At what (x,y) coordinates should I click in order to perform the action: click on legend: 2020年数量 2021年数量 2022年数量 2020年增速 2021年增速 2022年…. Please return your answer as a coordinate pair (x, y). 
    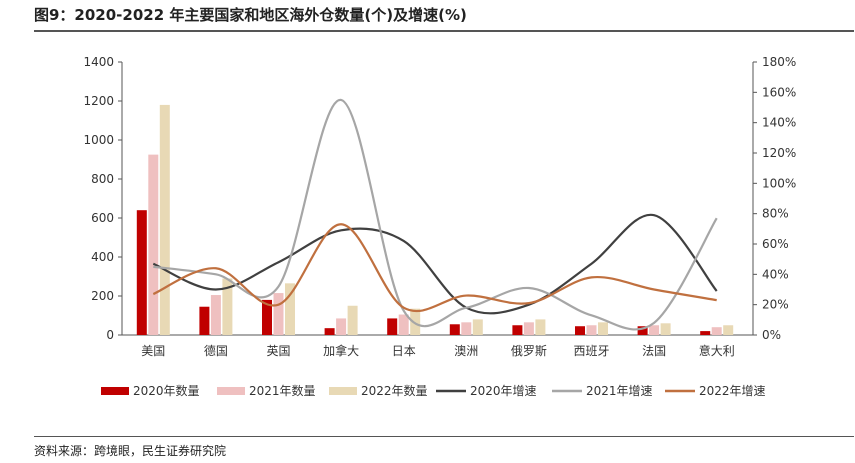
    Looking at the image, I should click on (433, 390).